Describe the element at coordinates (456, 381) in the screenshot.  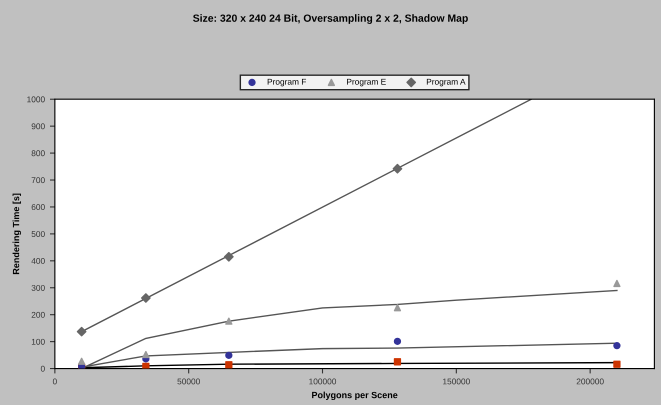
I see `x-tick-label: 150000` at that location.